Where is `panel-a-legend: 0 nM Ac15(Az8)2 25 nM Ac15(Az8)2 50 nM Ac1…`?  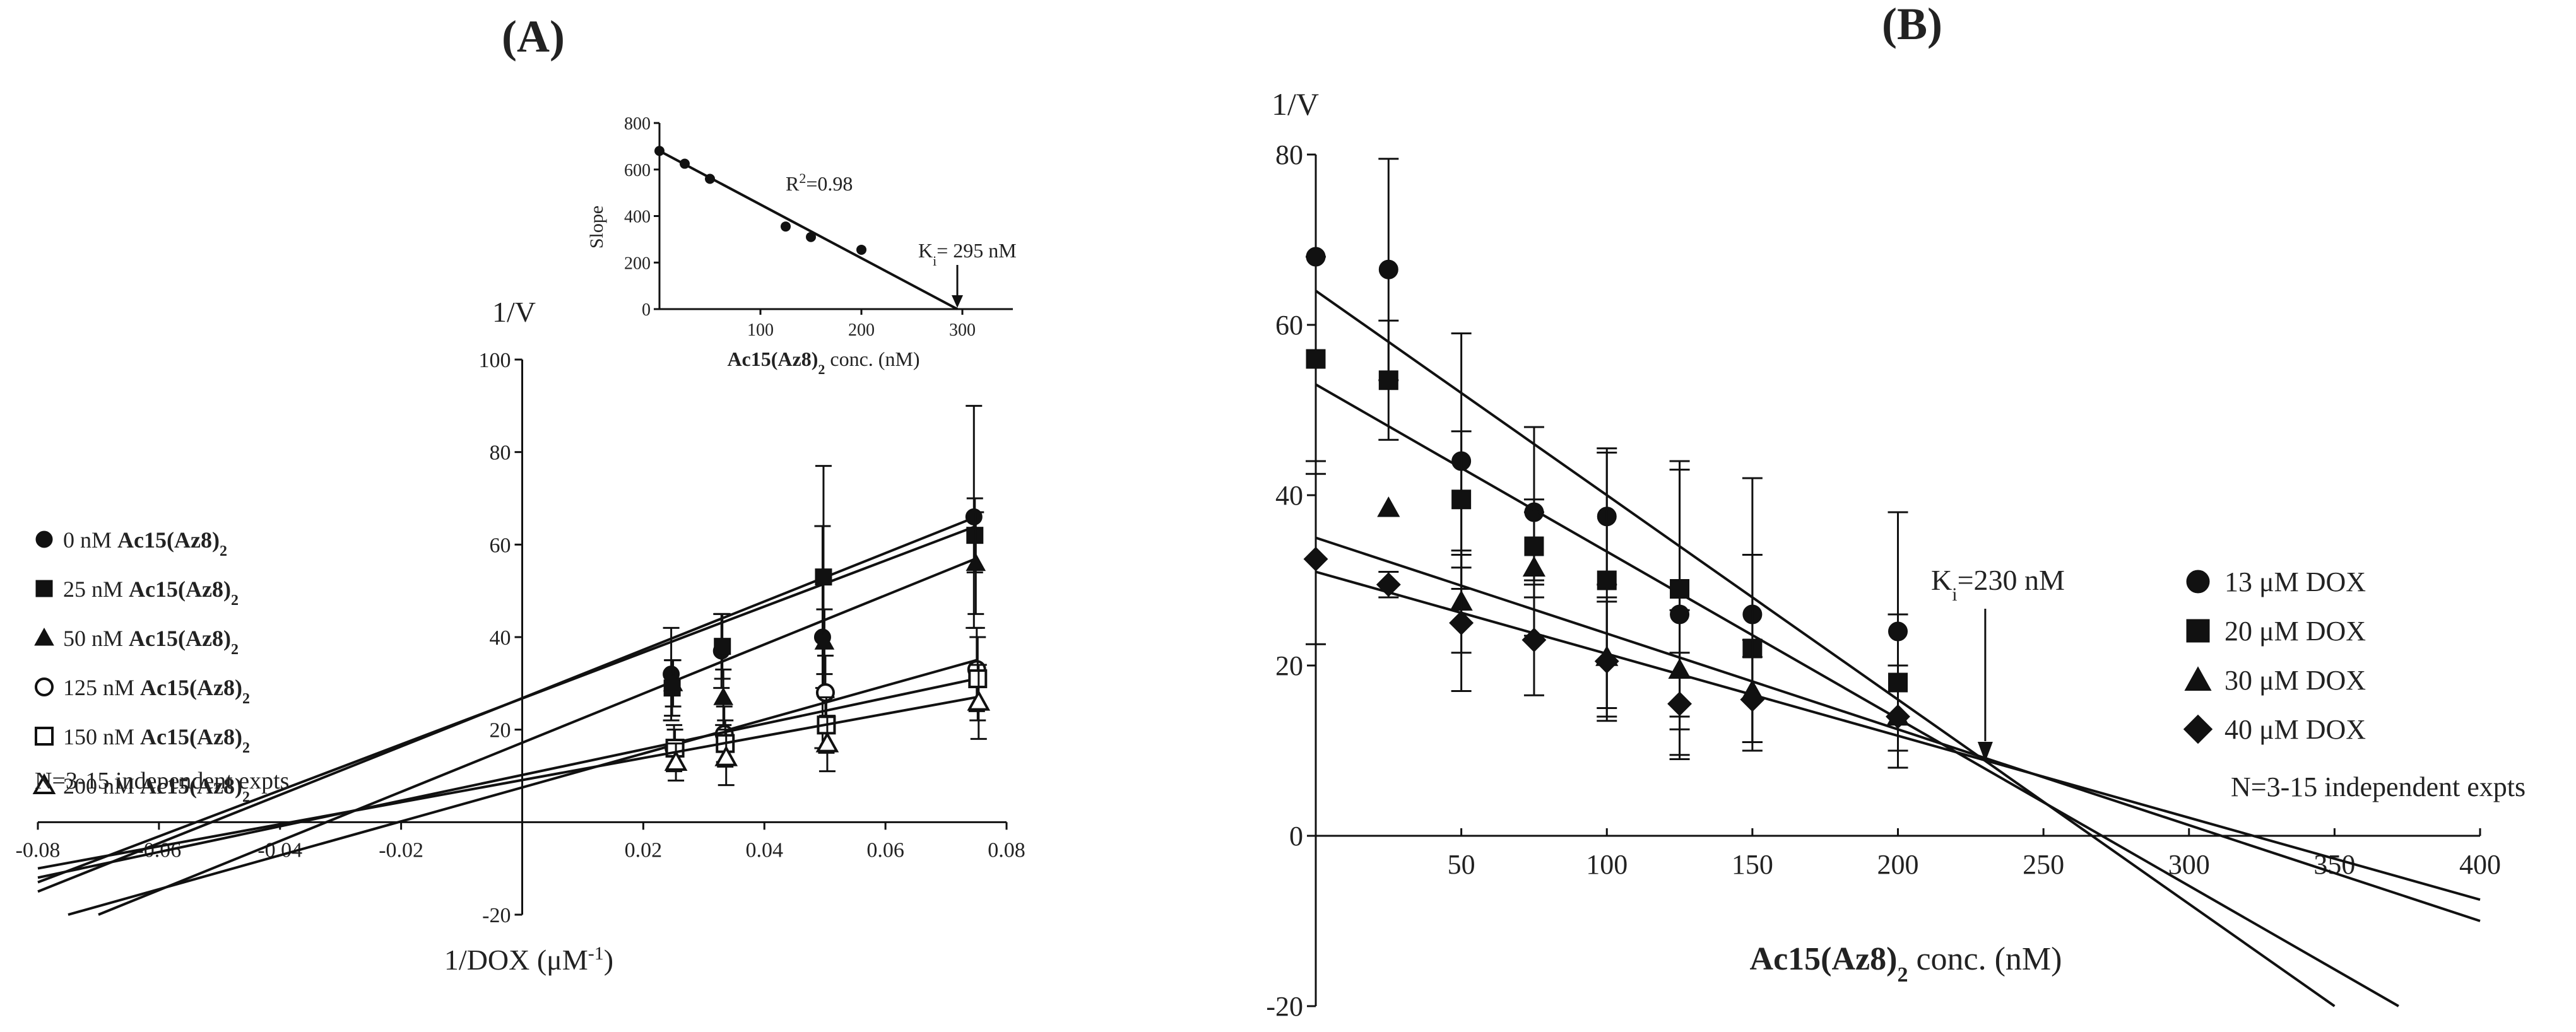 panel-a-legend: 0 nM Ac15(Az8)2 25 nM Ac15(Az8)2 50 nM Ac1… is located at coordinates (141, 666).